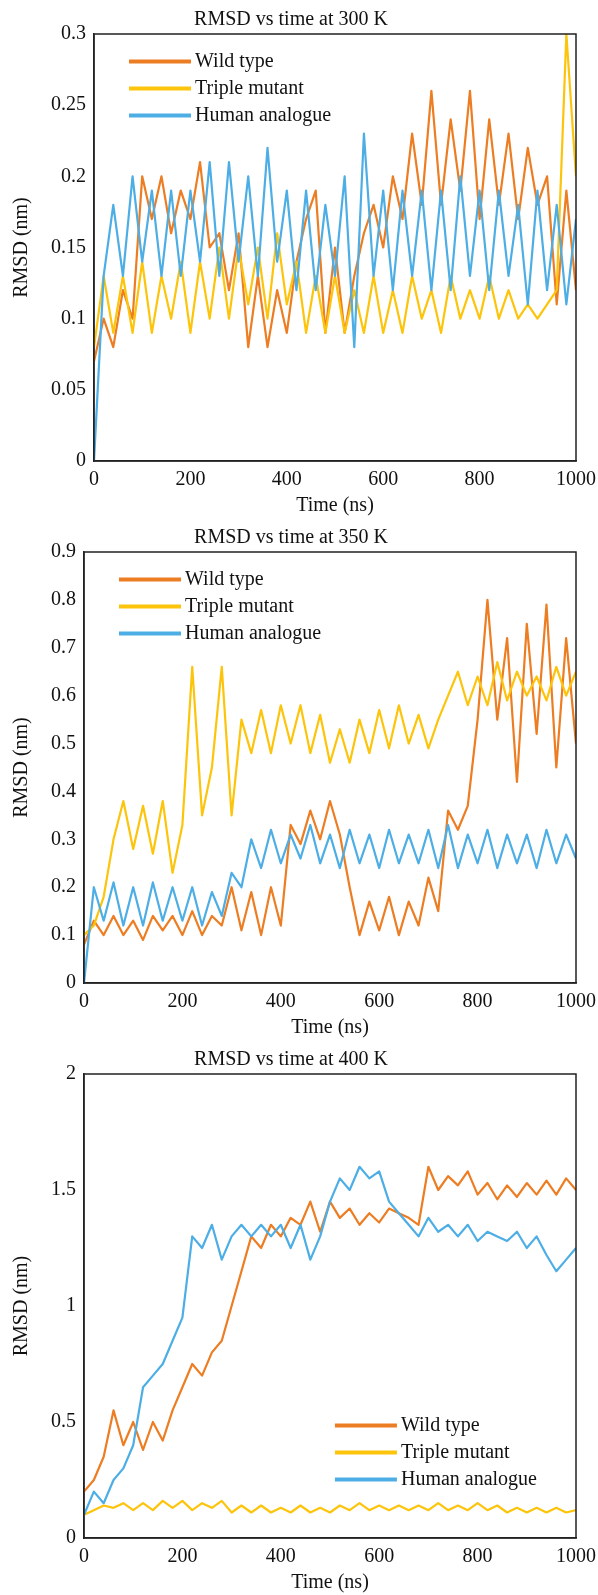 This screenshot has width=598, height=1595. Describe the element at coordinates (68, 388) in the screenshot. I see `y-tick-label: 0.05` at that location.